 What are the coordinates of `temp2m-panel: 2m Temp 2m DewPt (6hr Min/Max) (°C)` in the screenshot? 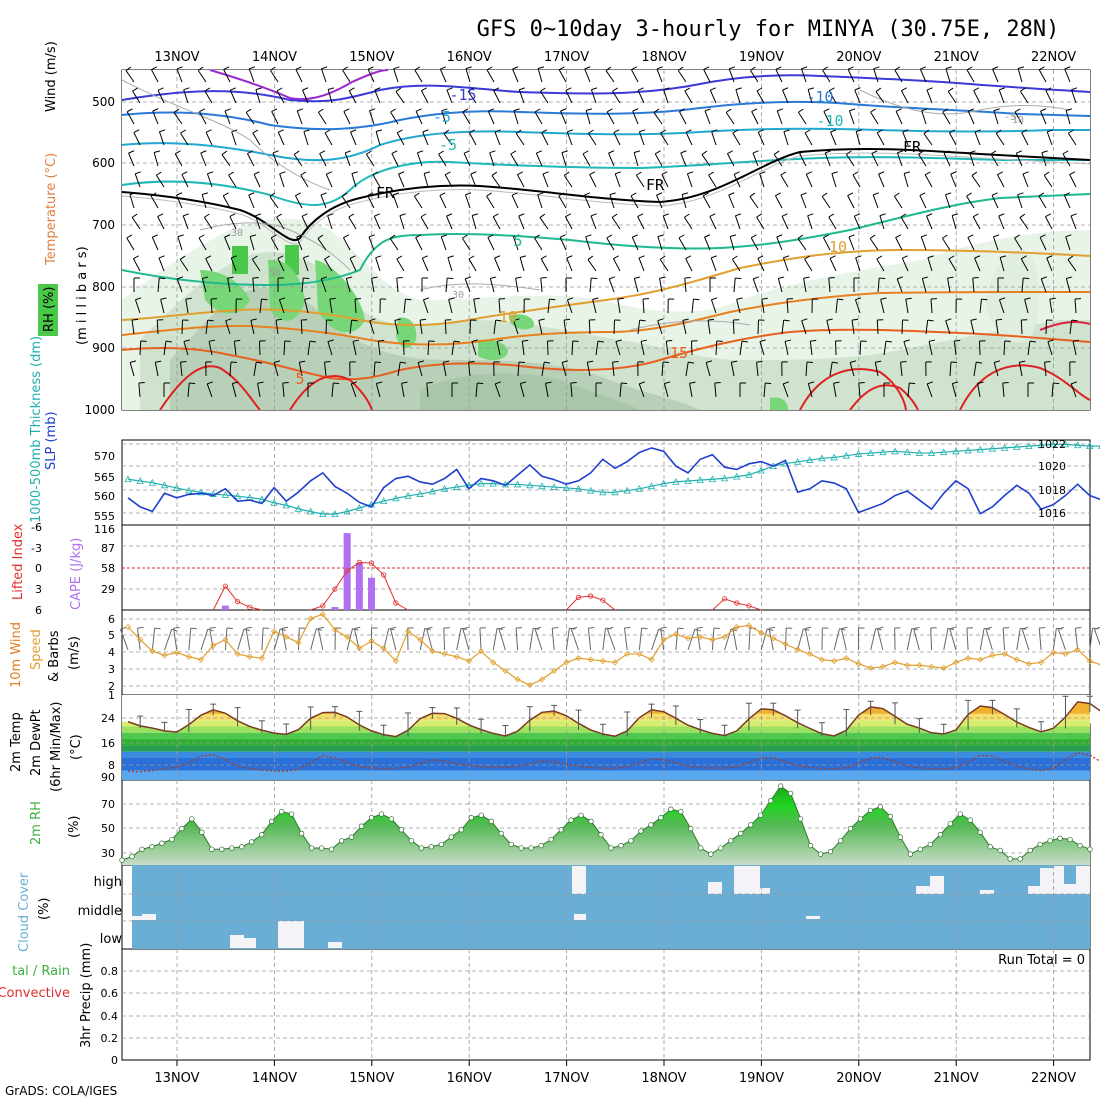 It's located at (554, 743).